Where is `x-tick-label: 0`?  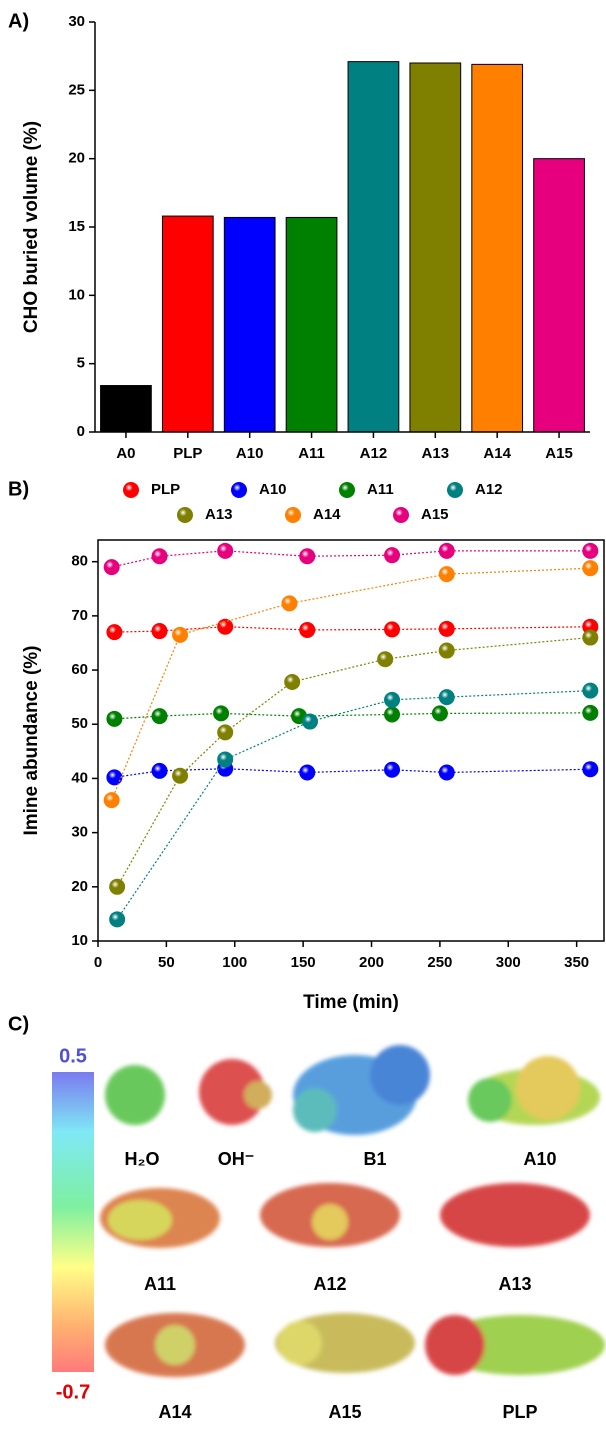 x-tick-label: 0 is located at coordinates (98, 962).